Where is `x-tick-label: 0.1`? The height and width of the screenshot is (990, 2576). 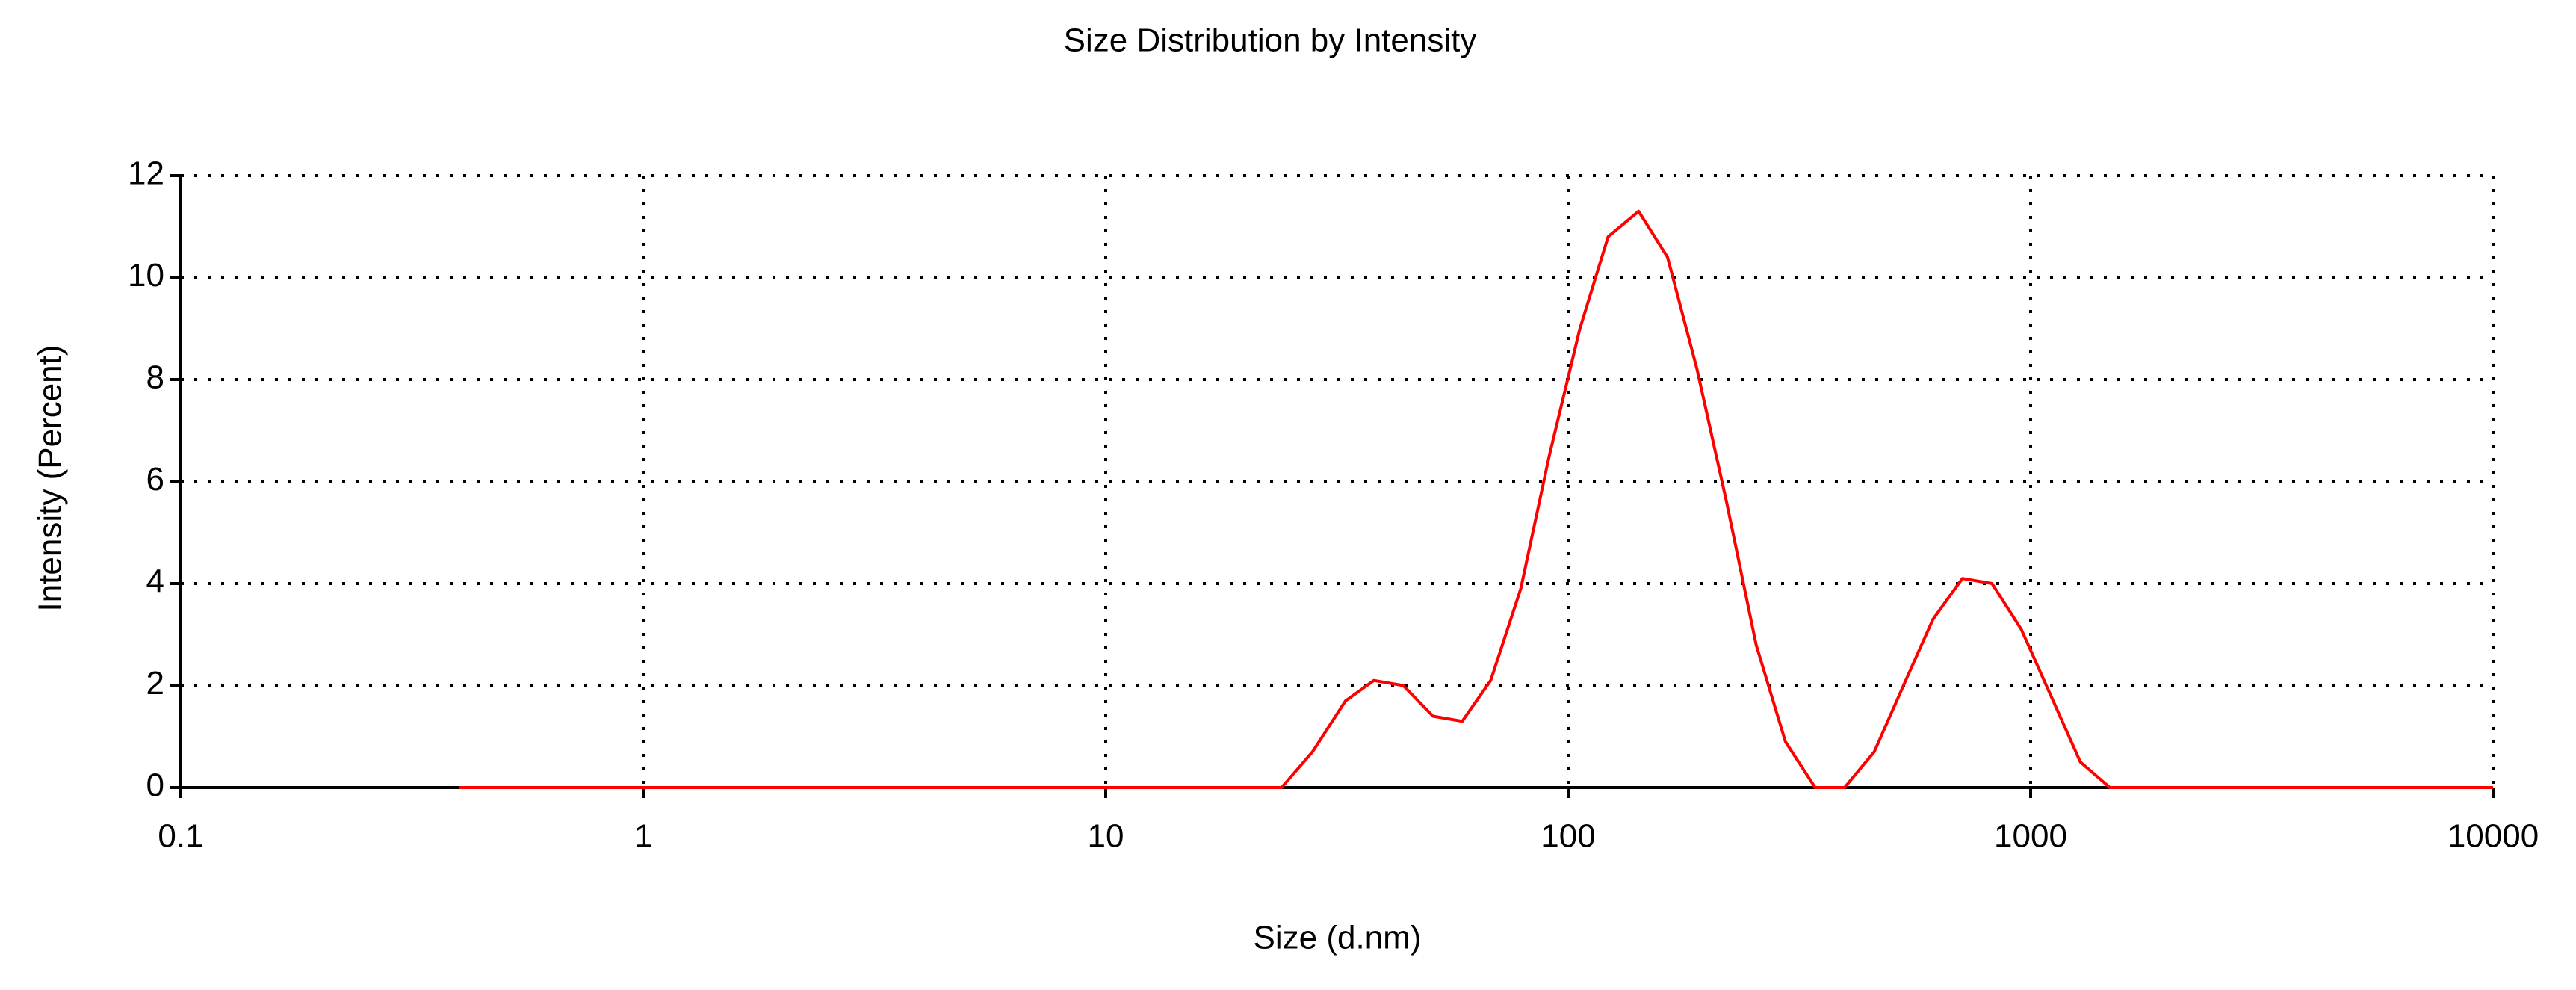 x-tick-label: 0.1 is located at coordinates (180, 836).